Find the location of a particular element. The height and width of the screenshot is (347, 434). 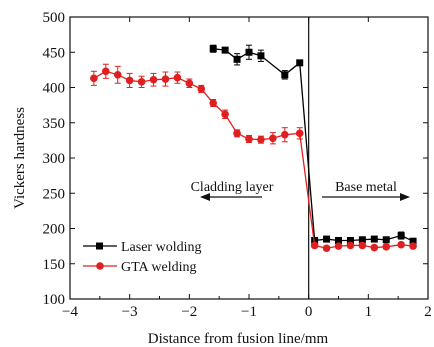

y-tick-label: 400 is located at coordinates (54, 89).